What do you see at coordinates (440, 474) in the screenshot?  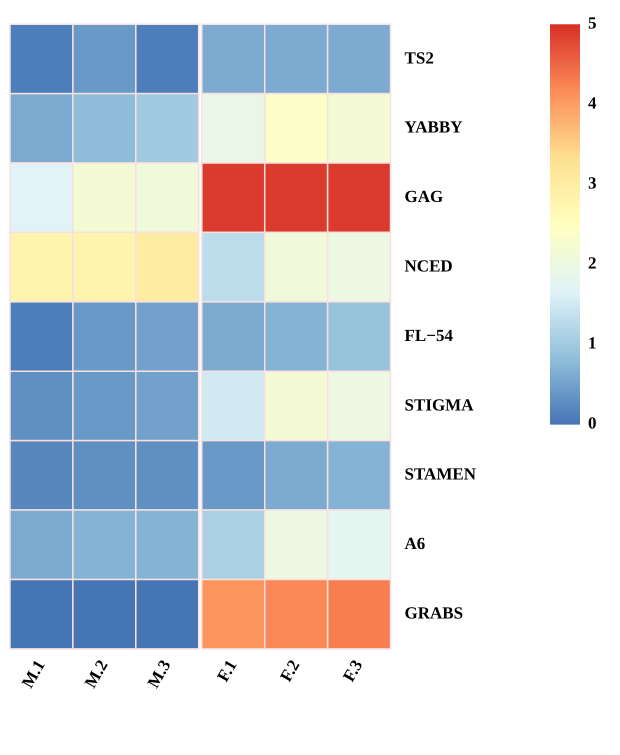 I see `y-tick-label: STAMEN` at bounding box center [440, 474].